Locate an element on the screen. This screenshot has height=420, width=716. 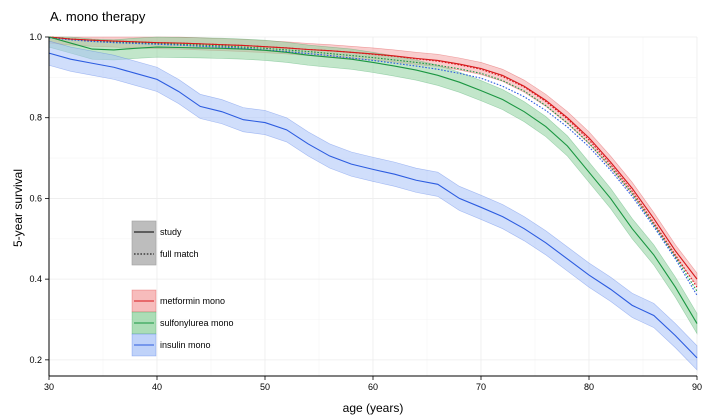
legend-key-background is located at coordinates (144, 243).